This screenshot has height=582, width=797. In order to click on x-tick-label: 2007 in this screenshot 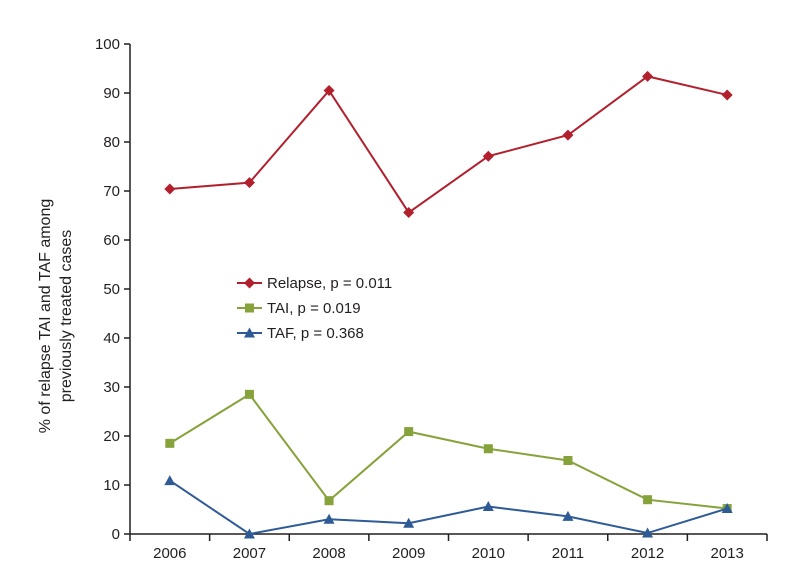, I will do `click(249, 553)`.